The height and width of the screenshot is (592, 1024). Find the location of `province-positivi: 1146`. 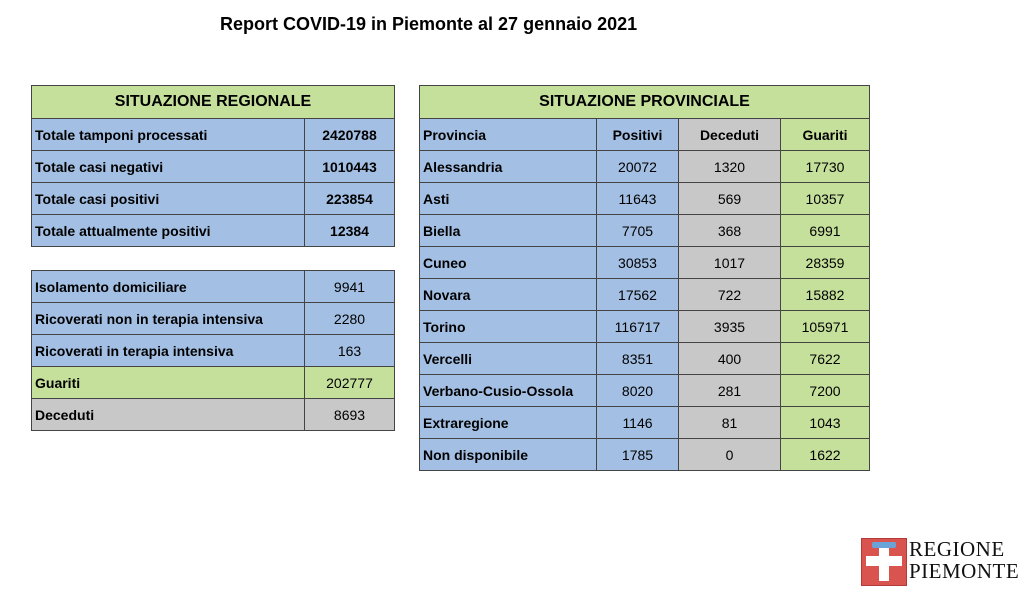

province-positivi: 1146 is located at coordinates (637, 422).